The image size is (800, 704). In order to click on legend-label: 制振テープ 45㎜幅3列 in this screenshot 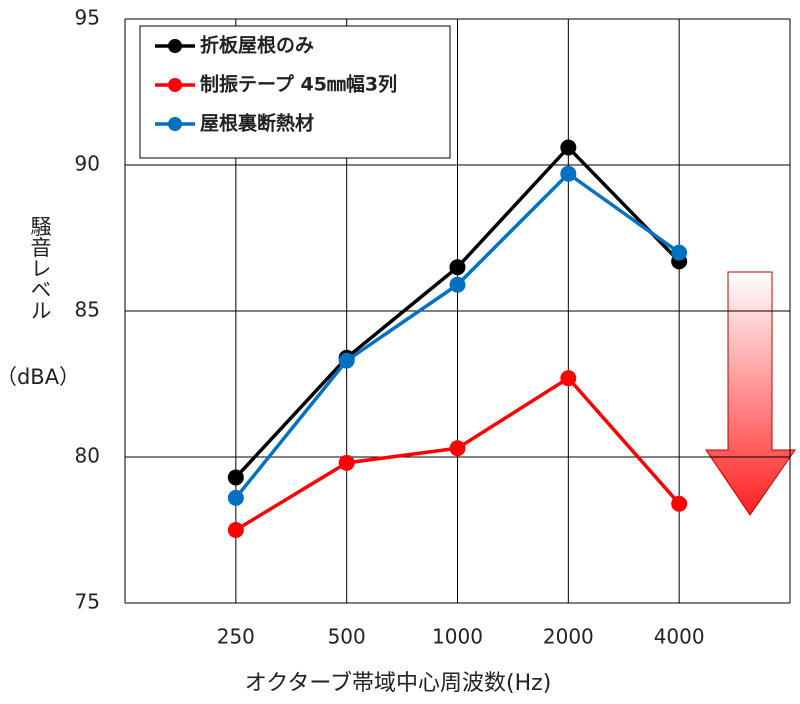, I will do `click(298, 84)`.